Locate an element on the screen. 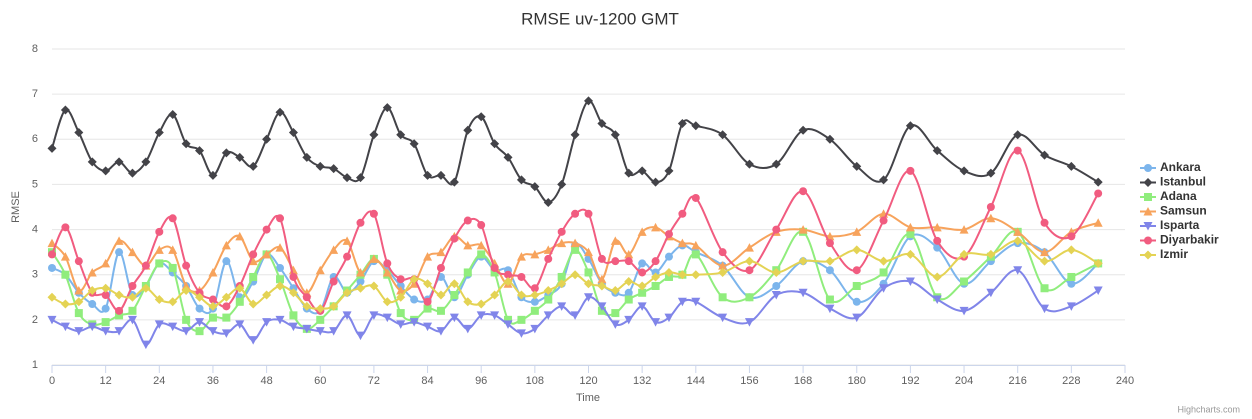  legend-item: Samsun is located at coordinates (1173, 211).